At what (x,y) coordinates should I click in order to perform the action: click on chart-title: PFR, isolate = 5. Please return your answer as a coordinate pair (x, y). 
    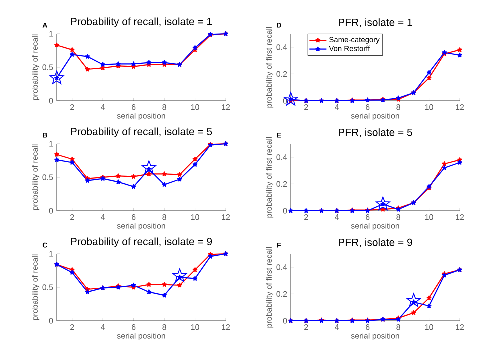
    Looking at the image, I should click on (375, 133).